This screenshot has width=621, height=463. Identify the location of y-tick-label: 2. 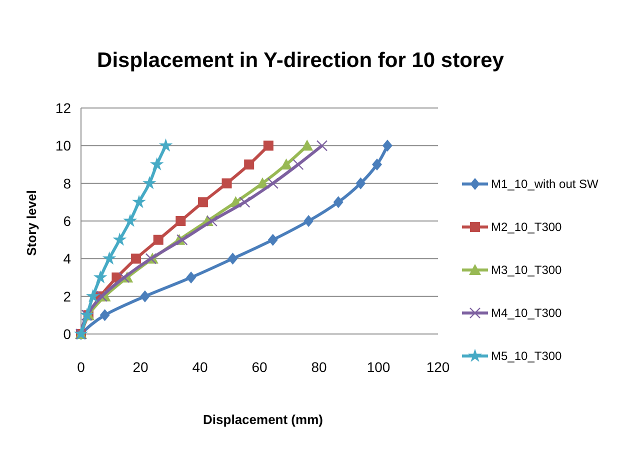
(67, 296).